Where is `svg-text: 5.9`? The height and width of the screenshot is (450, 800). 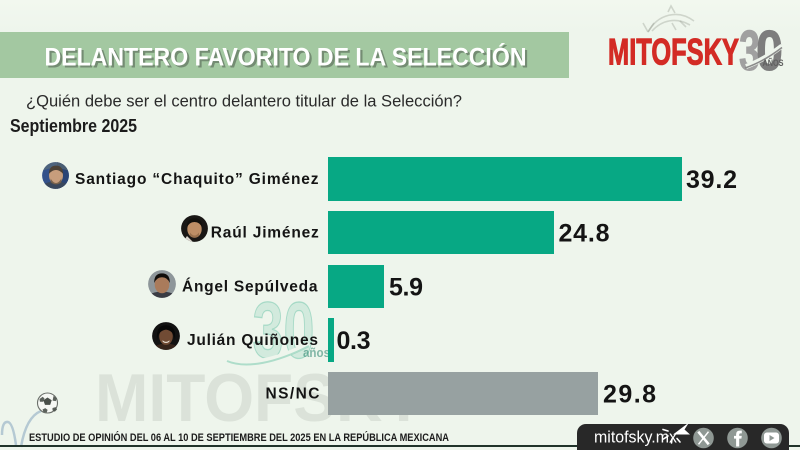 svg-text: 5.9 is located at coordinates (406, 288).